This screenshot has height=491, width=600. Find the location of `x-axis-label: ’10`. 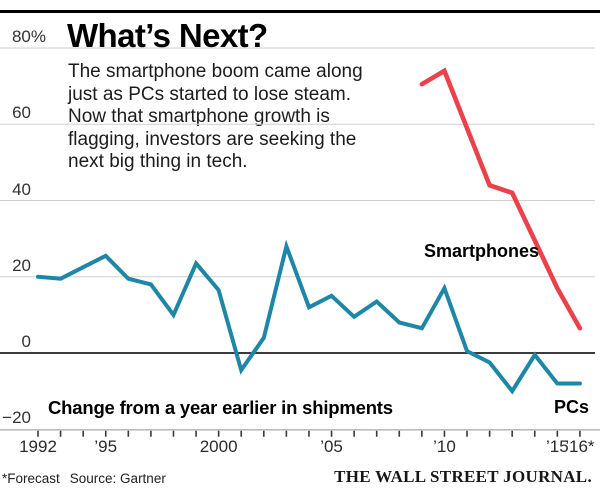

x-axis-label: ’10 is located at coordinates (444, 446).